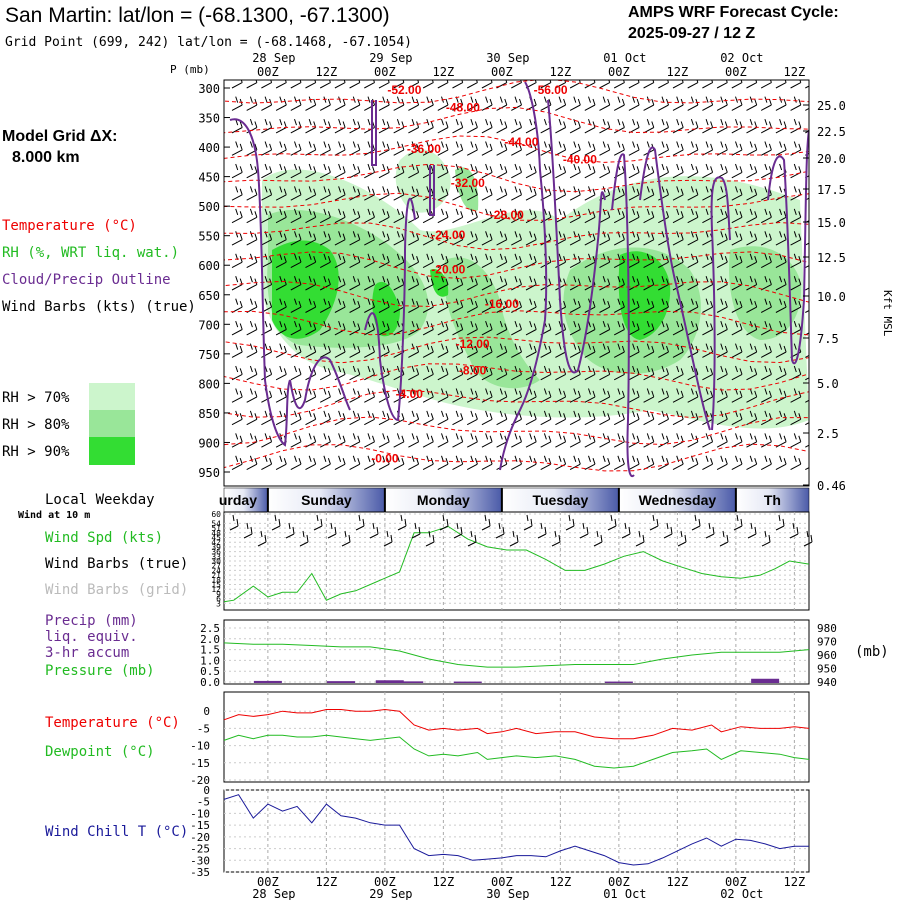 Image resolution: width=900 pixels, height=900 pixels. What do you see at coordinates (60, 136) in the screenshot?
I see `model-grid-label: Model Grid ΔX:` at bounding box center [60, 136].